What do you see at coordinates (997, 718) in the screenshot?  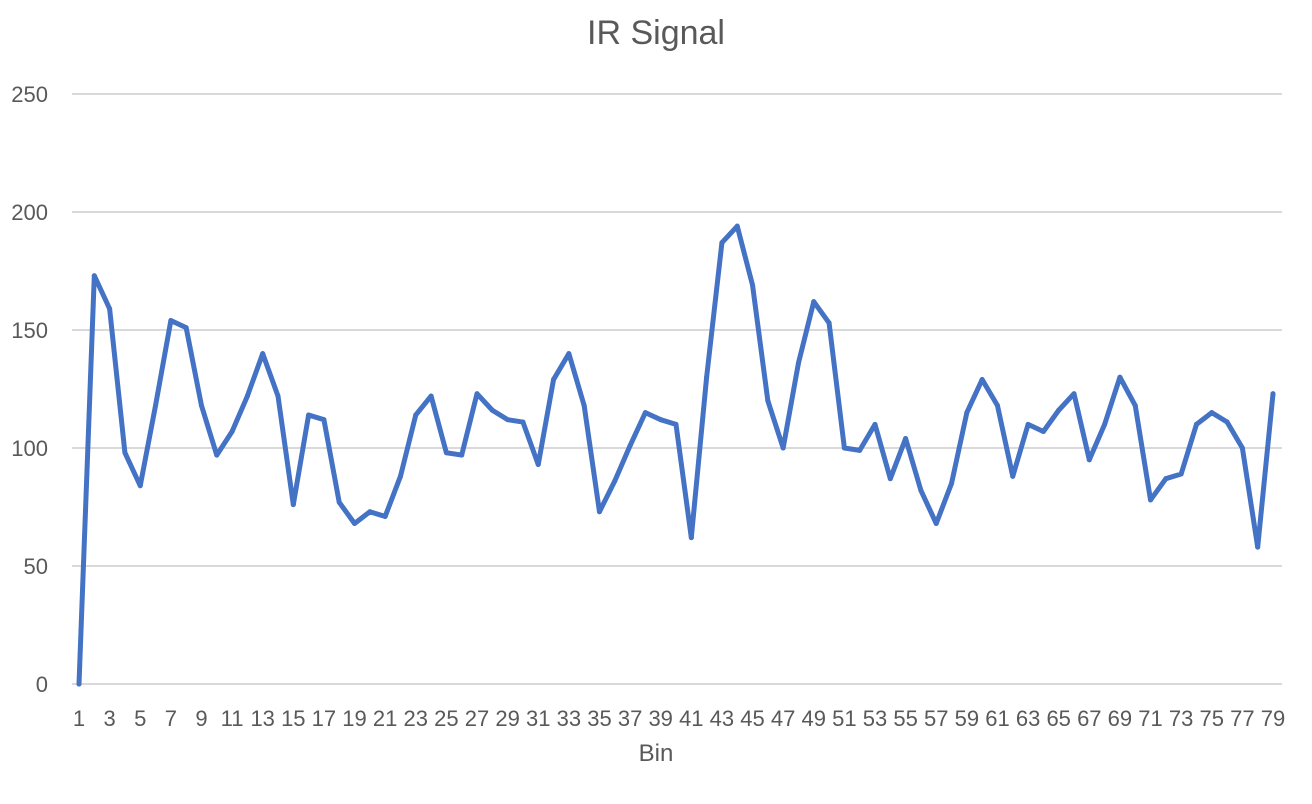 I see `x-tick-label: 61` at bounding box center [997, 718].